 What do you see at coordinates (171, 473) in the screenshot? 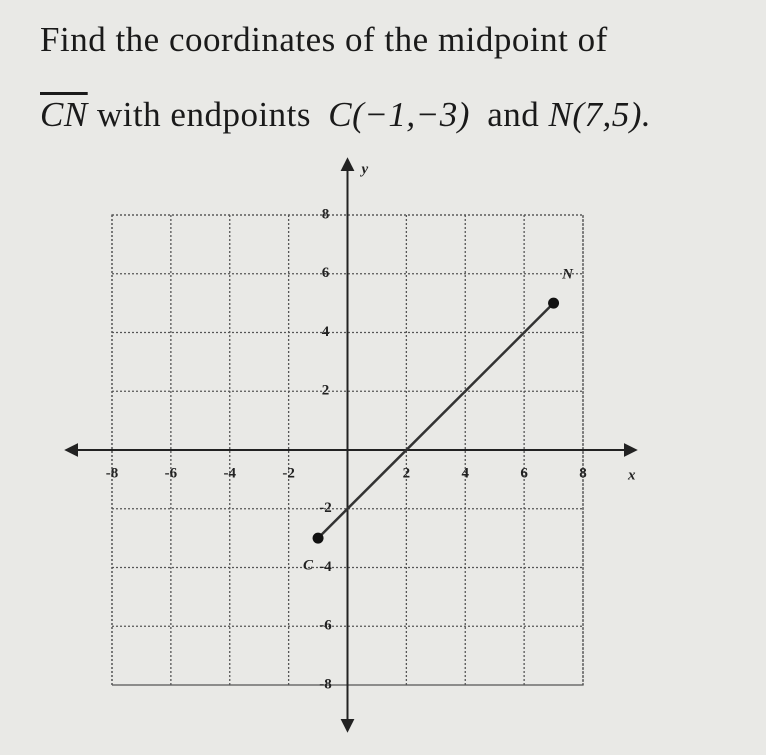
I see `x-tick-label: -6` at bounding box center [171, 473].